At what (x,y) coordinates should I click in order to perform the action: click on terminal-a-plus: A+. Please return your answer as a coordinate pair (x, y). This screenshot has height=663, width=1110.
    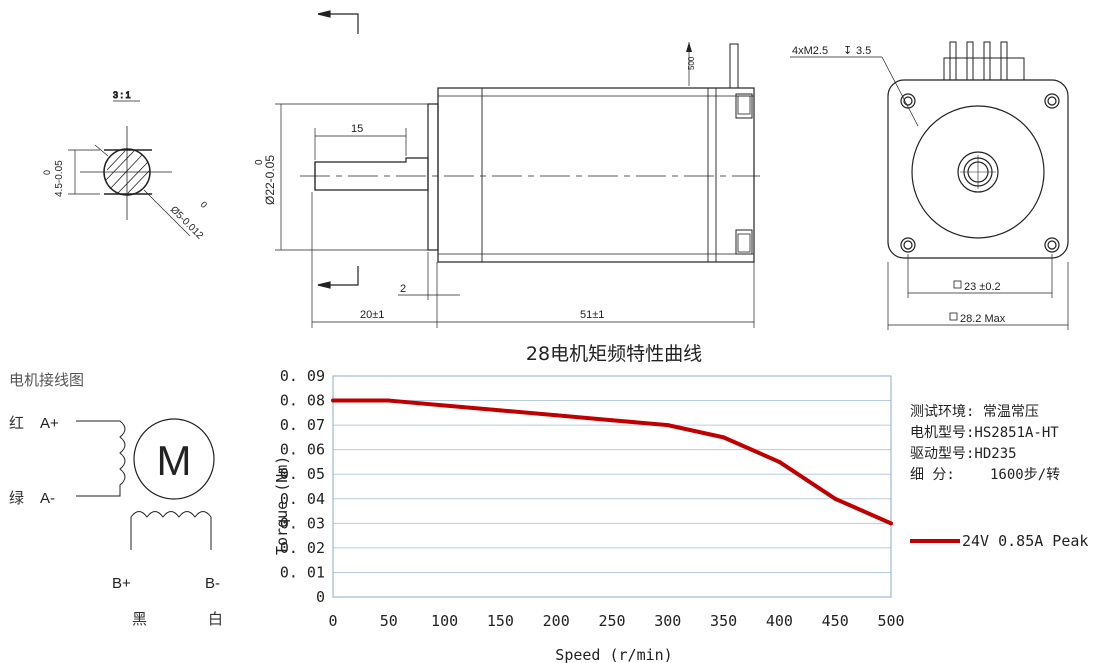
    Looking at the image, I should click on (49, 423).